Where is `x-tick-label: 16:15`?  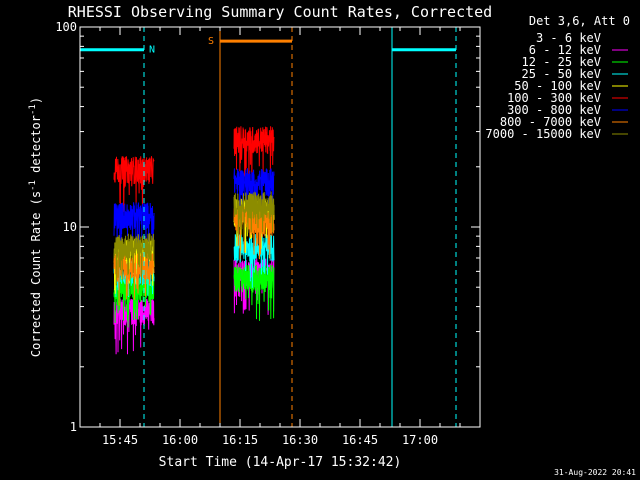
x-tick-label: 16:15 is located at coordinates (240, 440).